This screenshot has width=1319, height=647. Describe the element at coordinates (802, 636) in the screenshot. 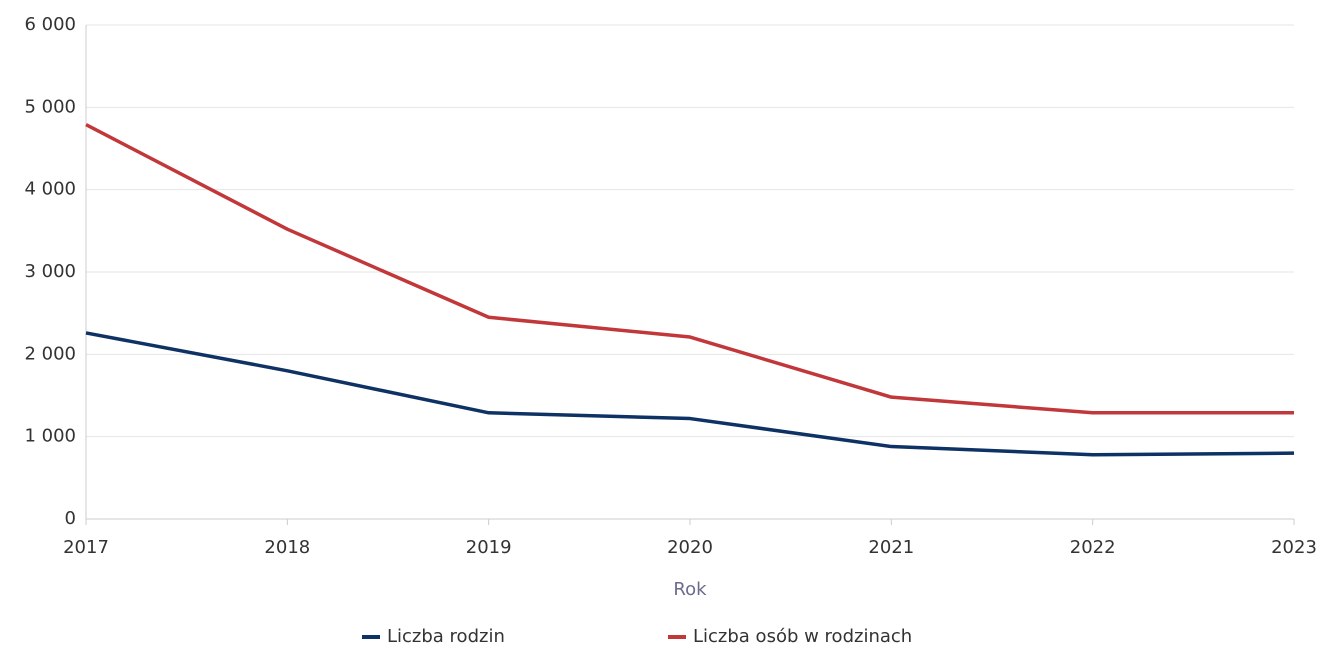

I see `legend-label: Liczba osób w rodzinach` at that location.